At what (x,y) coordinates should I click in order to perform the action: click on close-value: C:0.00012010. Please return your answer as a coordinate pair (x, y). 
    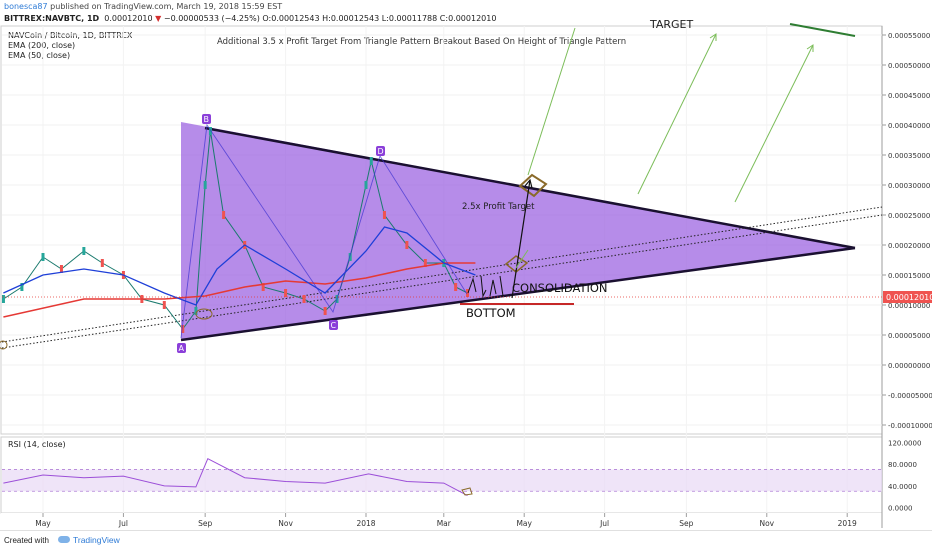
    Looking at the image, I should click on (468, 18).